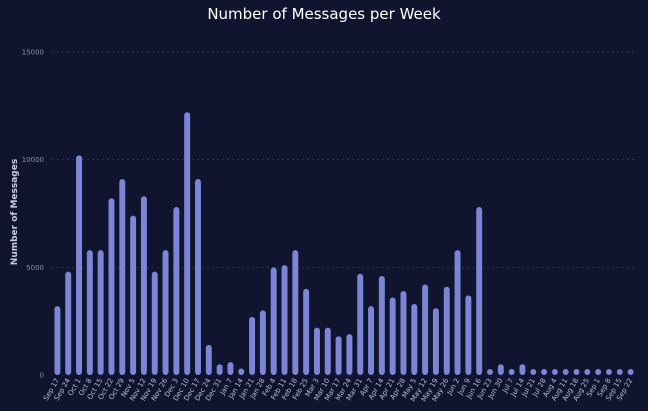  Describe the element at coordinates (42, 376) in the screenshot. I see `y-tick-label: 0` at that location.